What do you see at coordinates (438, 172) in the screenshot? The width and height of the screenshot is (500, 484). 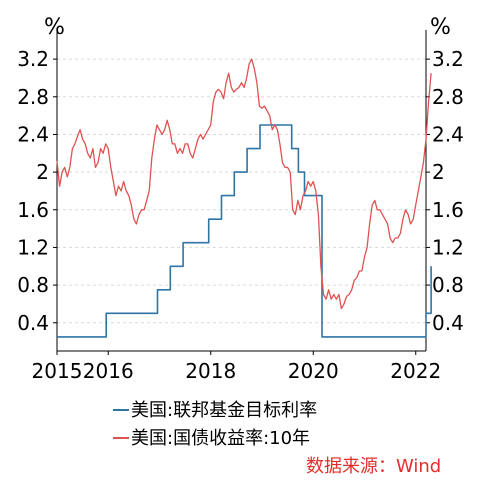 I see `y-tick-label-right: 2` at bounding box center [438, 172].